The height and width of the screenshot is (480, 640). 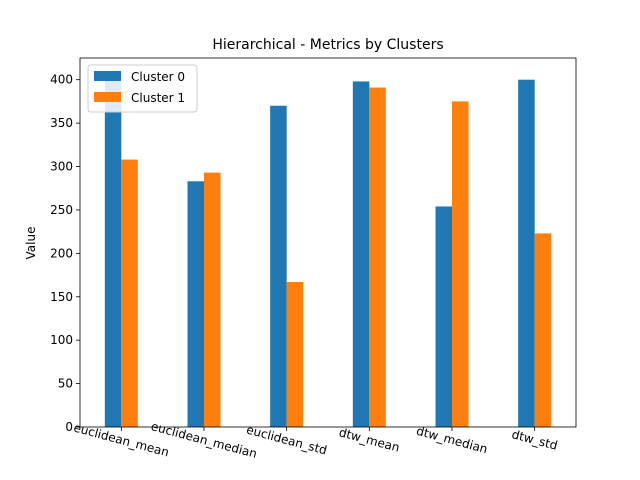 I want to click on x-tick-label: dtw_std, so click(x=534, y=440).